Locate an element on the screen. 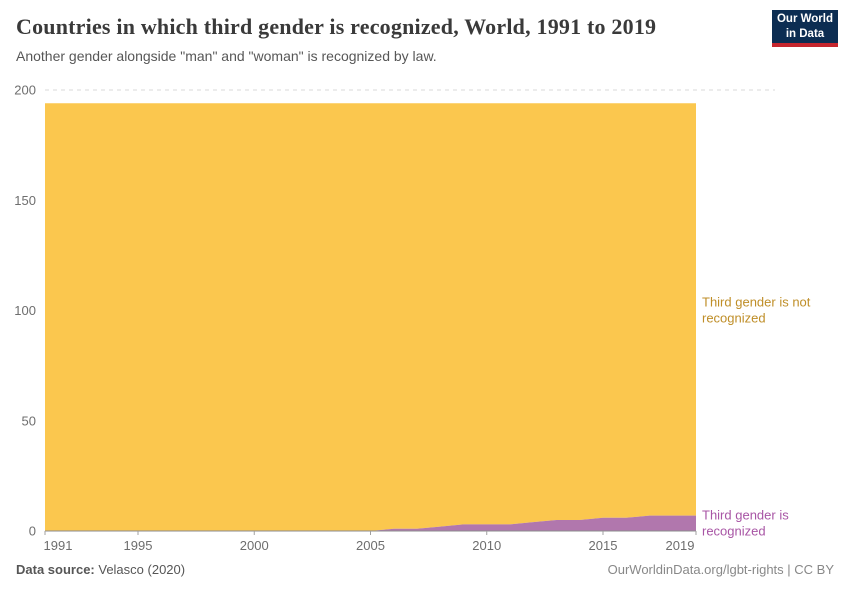 The height and width of the screenshot is (600, 850). y-tick-label: 200 is located at coordinates (25, 90).